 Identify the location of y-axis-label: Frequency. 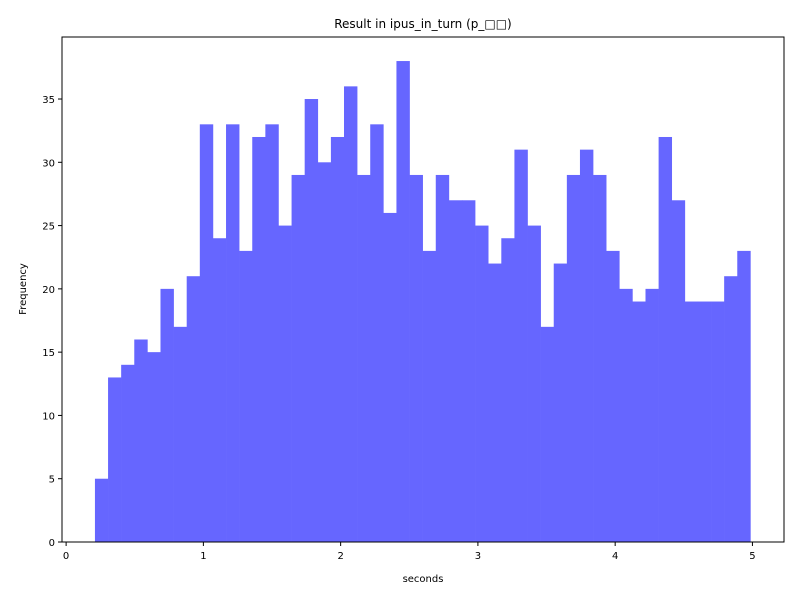
(23, 289).